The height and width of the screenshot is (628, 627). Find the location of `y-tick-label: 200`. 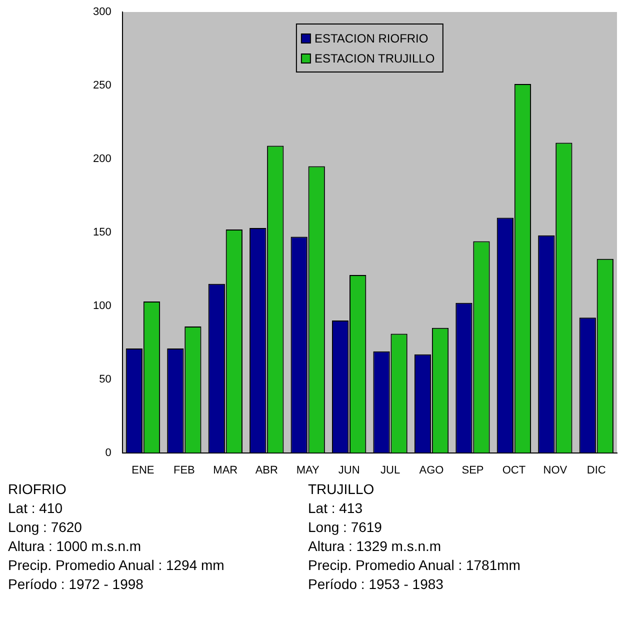

y-tick-label: 200 is located at coordinates (102, 158).